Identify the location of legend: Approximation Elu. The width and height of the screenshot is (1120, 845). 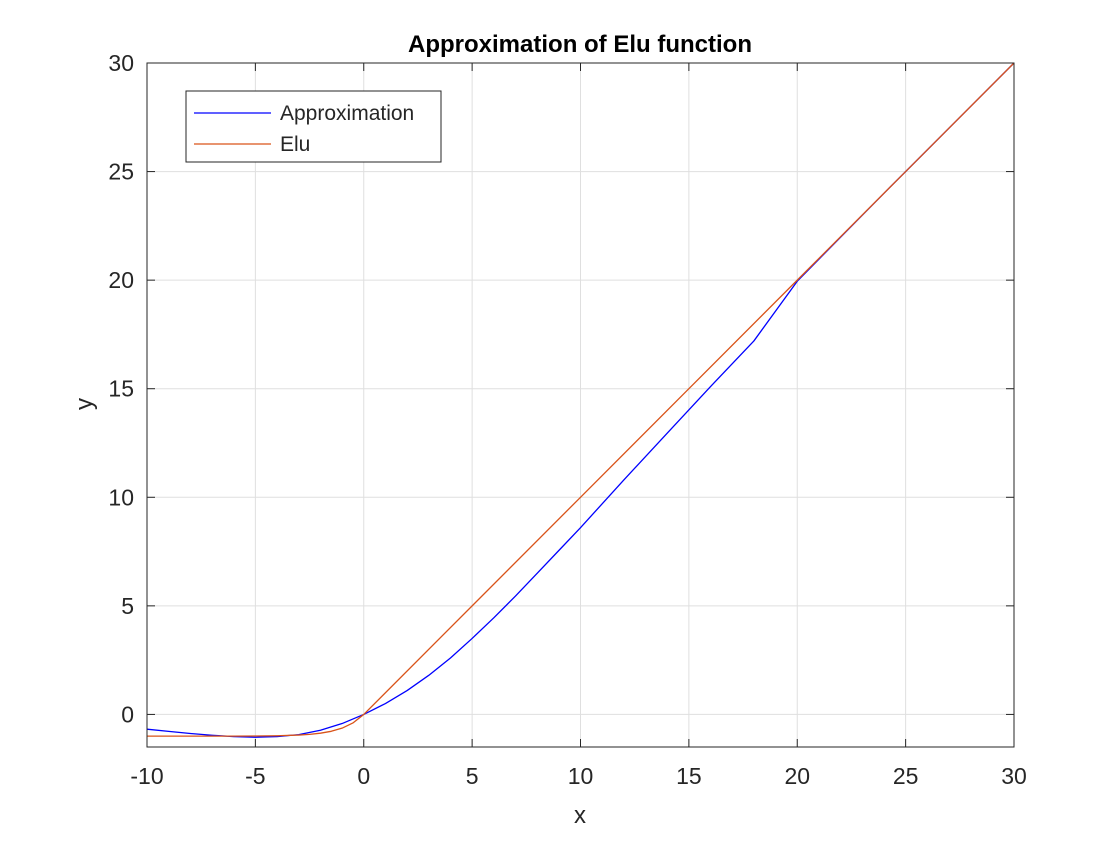
(313, 126).